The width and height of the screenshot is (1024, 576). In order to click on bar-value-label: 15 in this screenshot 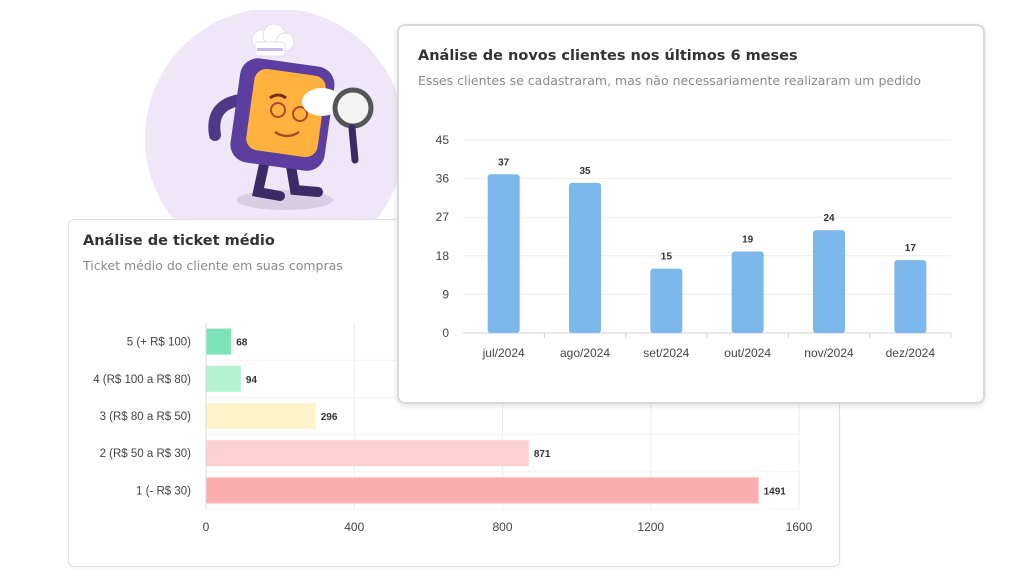, I will do `click(667, 257)`.